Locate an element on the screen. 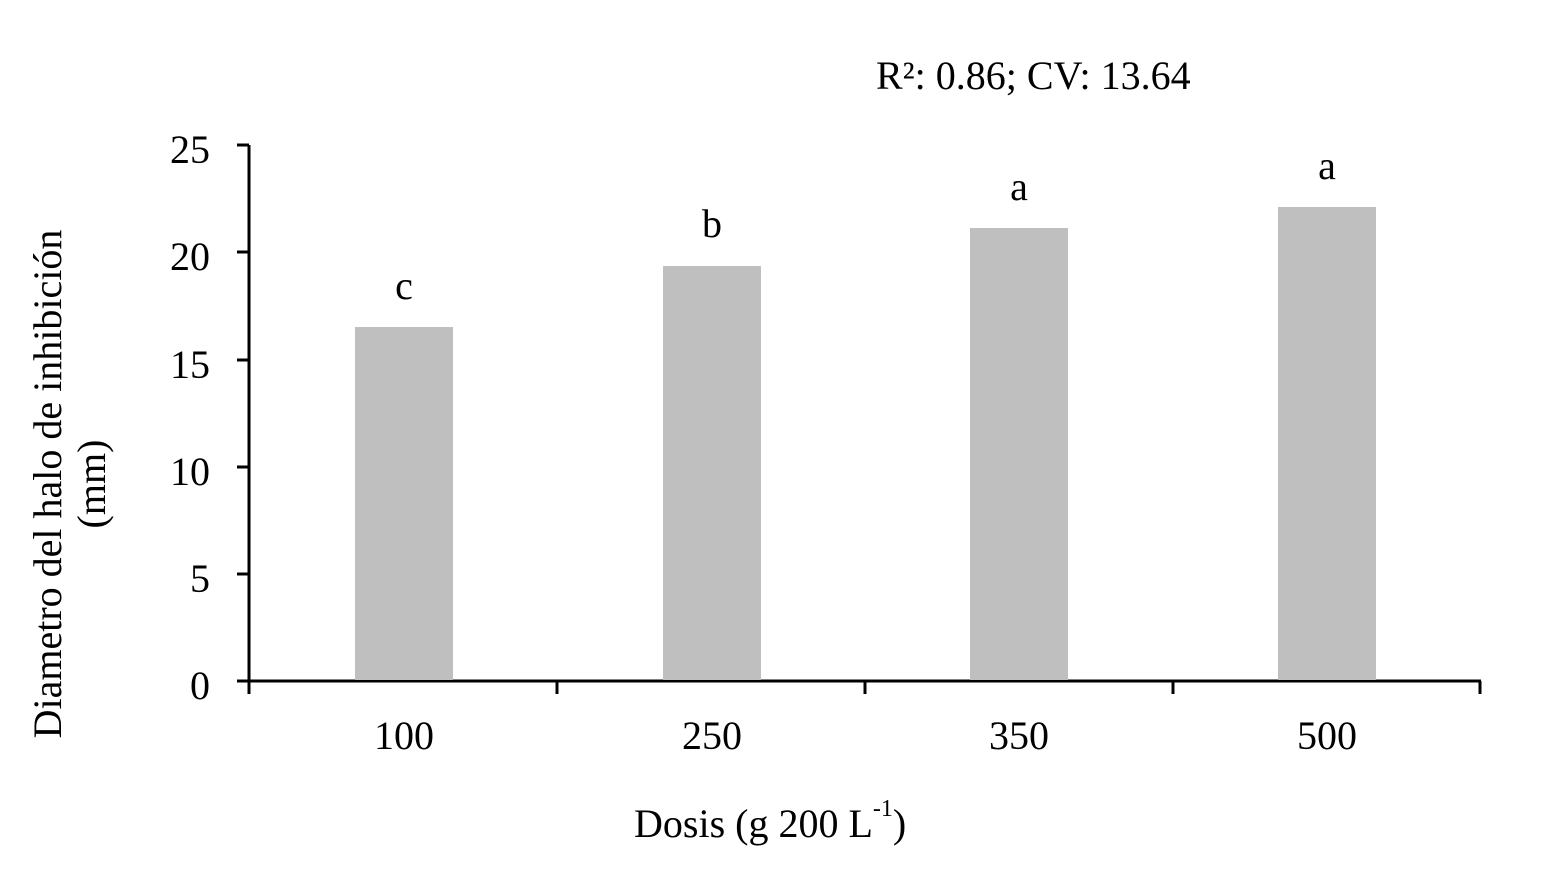 The image size is (1564, 874). x-tick-250: 250 is located at coordinates (712, 735).